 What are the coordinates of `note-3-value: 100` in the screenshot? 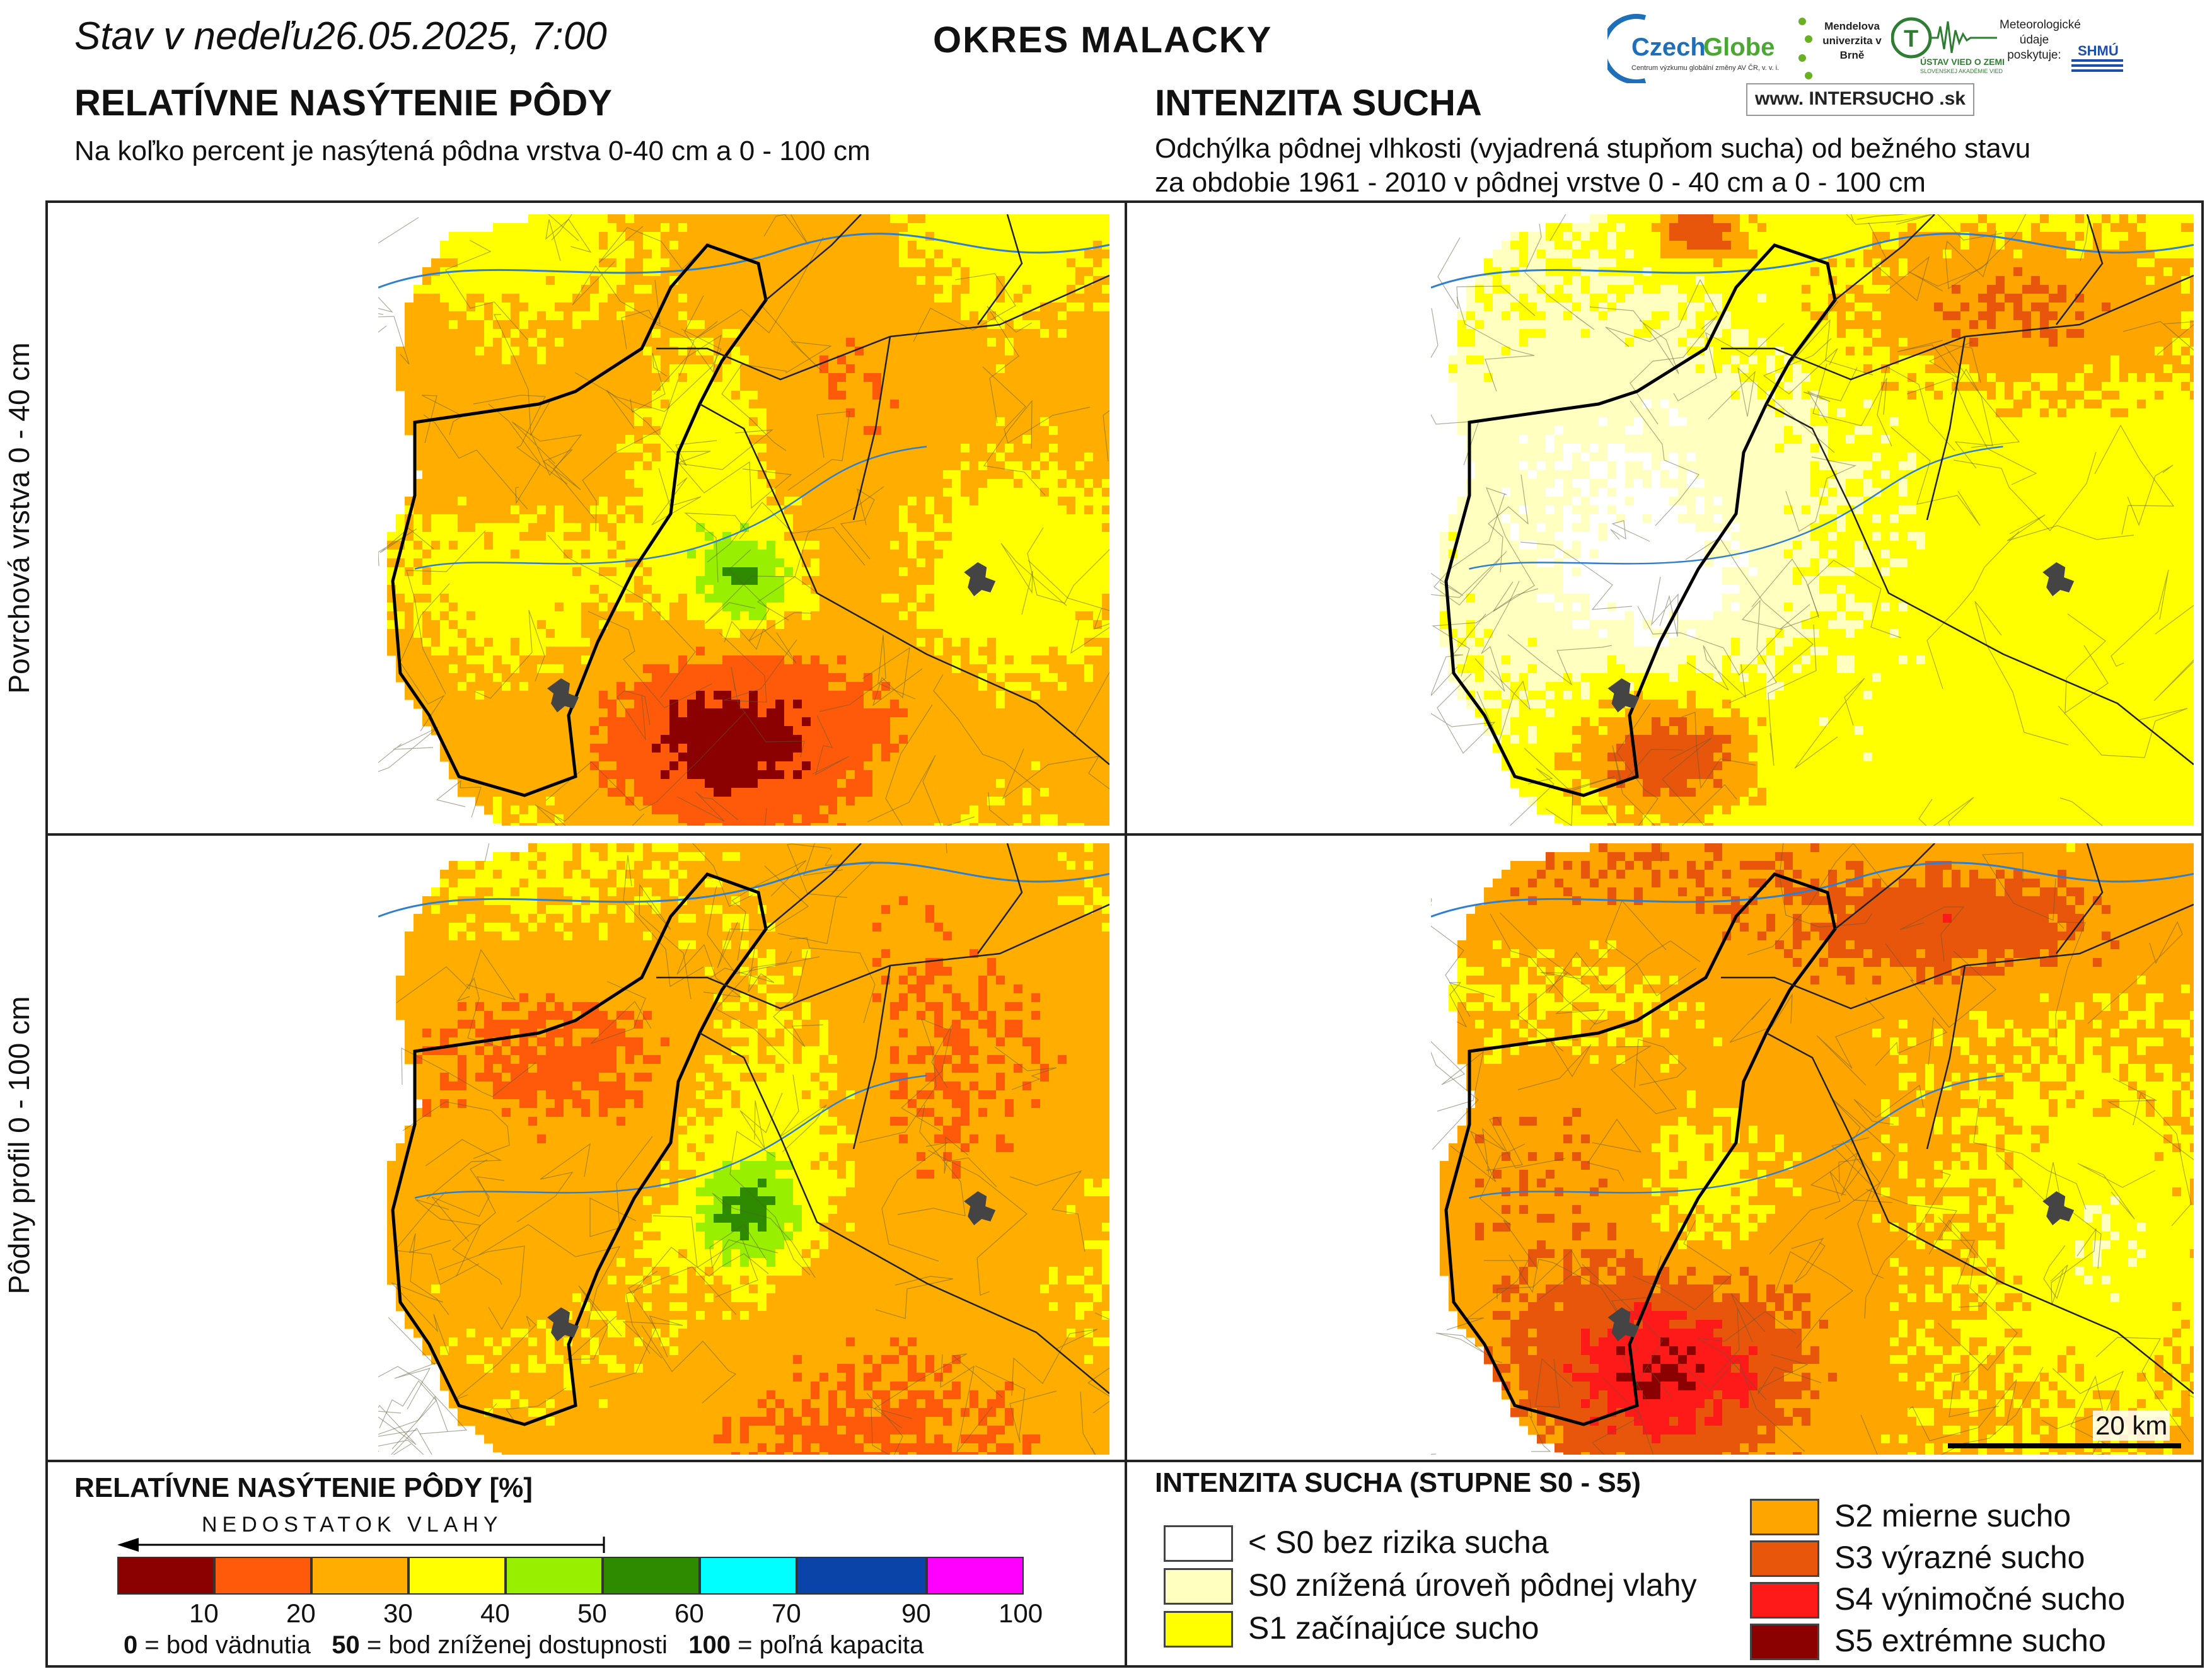 It's located at (709, 1645).